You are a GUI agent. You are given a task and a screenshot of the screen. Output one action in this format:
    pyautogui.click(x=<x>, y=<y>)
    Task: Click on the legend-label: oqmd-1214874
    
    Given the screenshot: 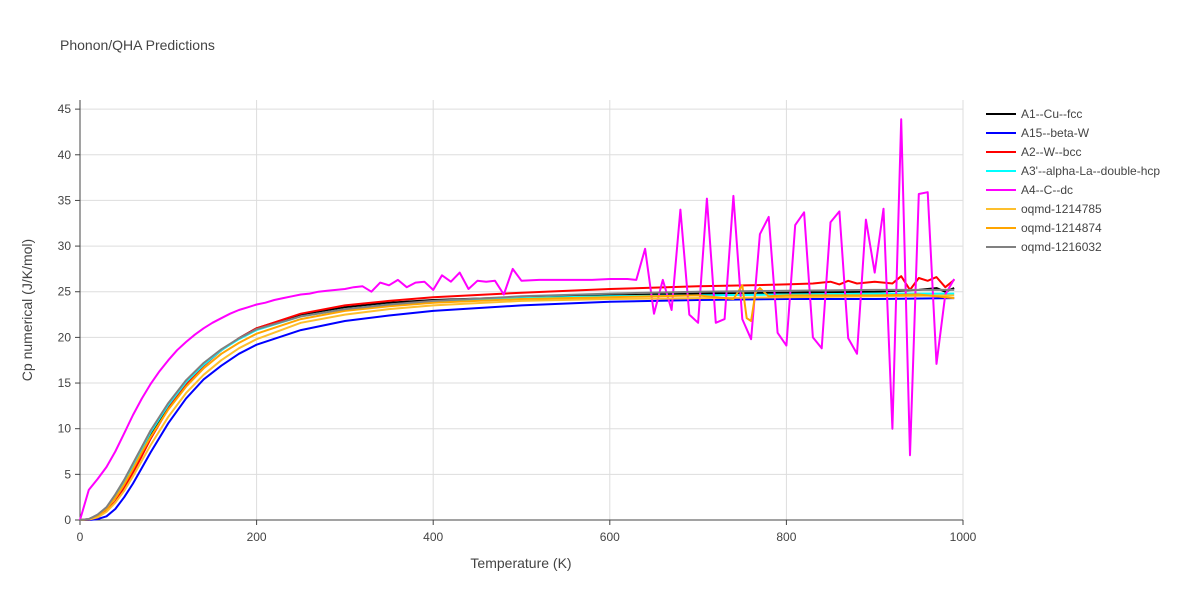 What is the action you would take?
    pyautogui.click(x=1061, y=228)
    